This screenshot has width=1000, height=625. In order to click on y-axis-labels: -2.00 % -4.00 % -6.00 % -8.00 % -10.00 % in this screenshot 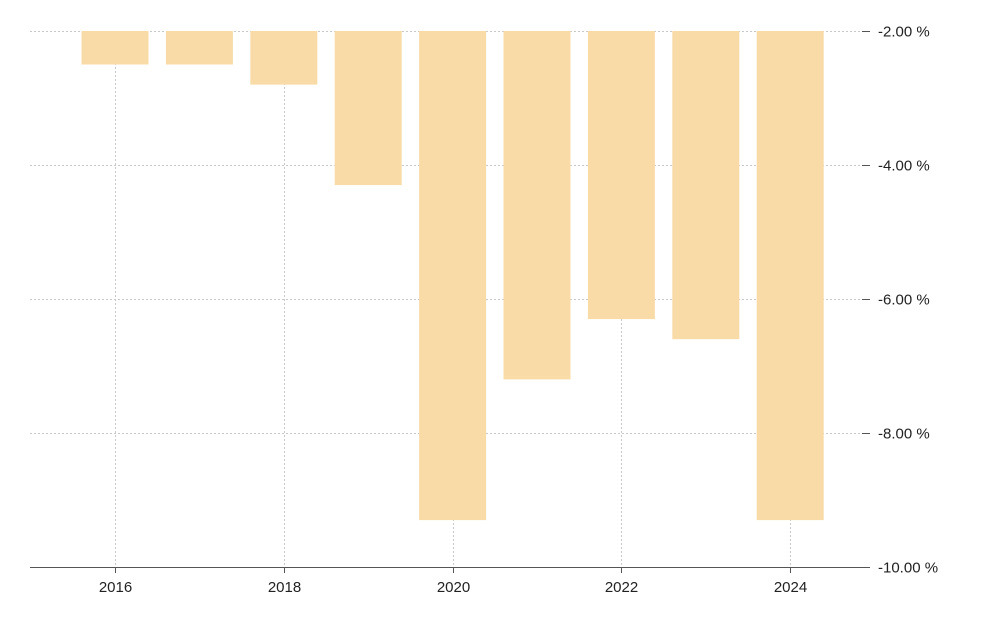, I will do `click(908, 300)`.